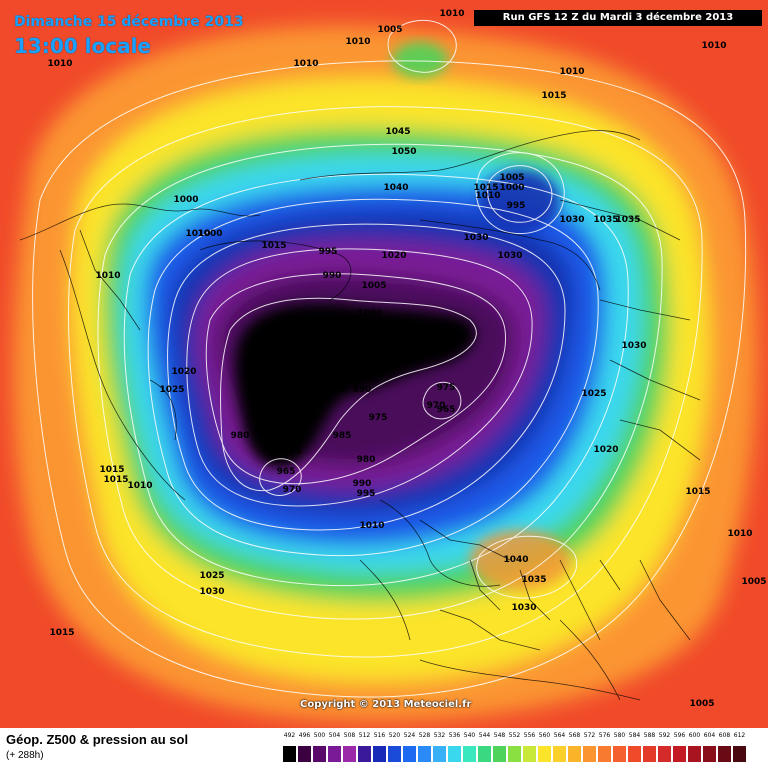 This screenshot has width=768, height=768. Describe the element at coordinates (739, 735) in the screenshot. I see `scale-label: 612` at that location.